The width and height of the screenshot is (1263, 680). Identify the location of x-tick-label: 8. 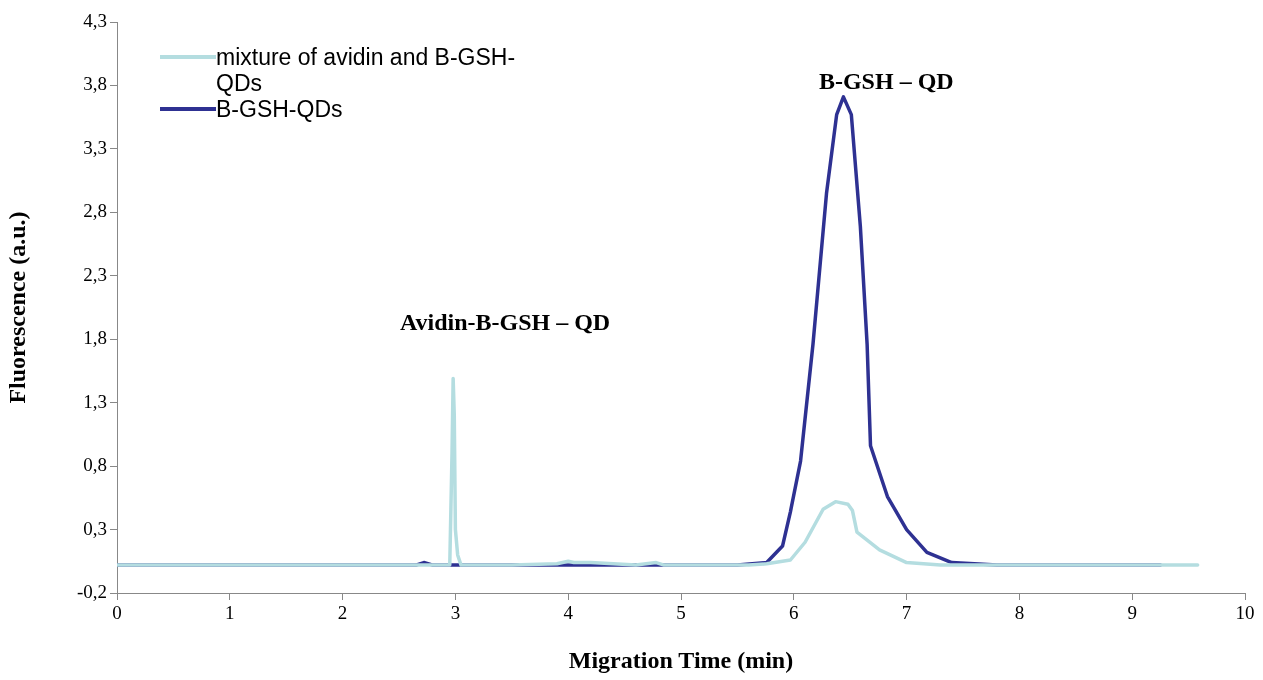
(1019, 613).